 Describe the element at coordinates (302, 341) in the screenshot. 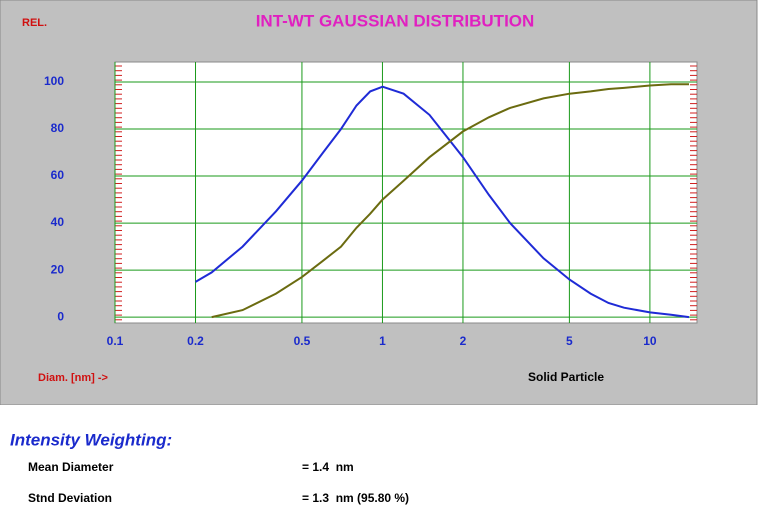

I see `x-tick-label: 0.5` at that location.